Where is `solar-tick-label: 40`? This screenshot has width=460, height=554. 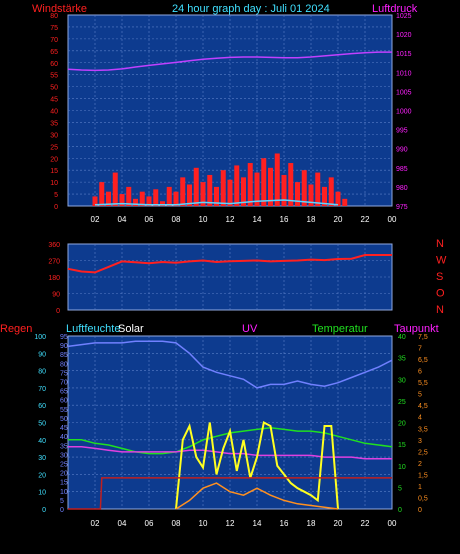
solar-tick-label: 40 is located at coordinates (42, 441).